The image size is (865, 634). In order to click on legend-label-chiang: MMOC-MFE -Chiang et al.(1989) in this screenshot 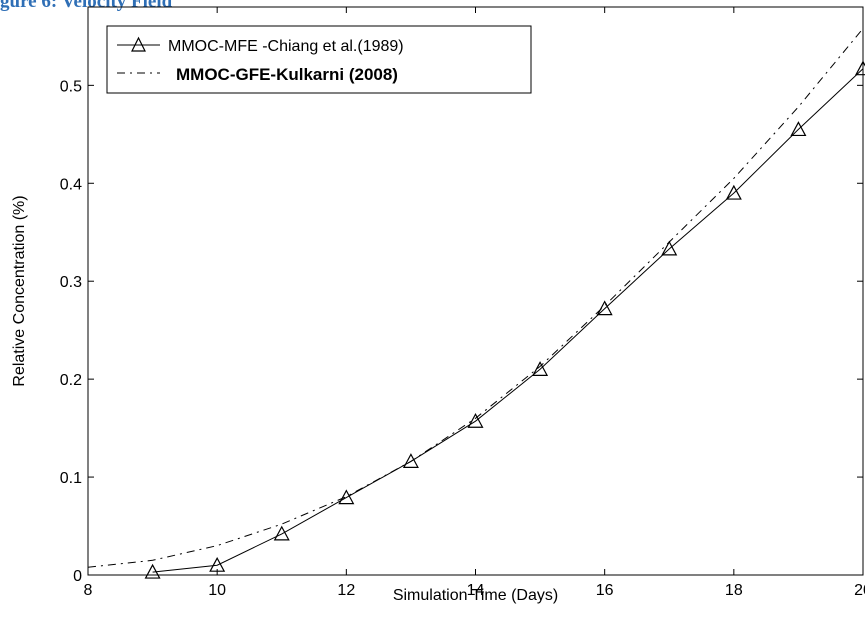, I will do `click(286, 46)`.